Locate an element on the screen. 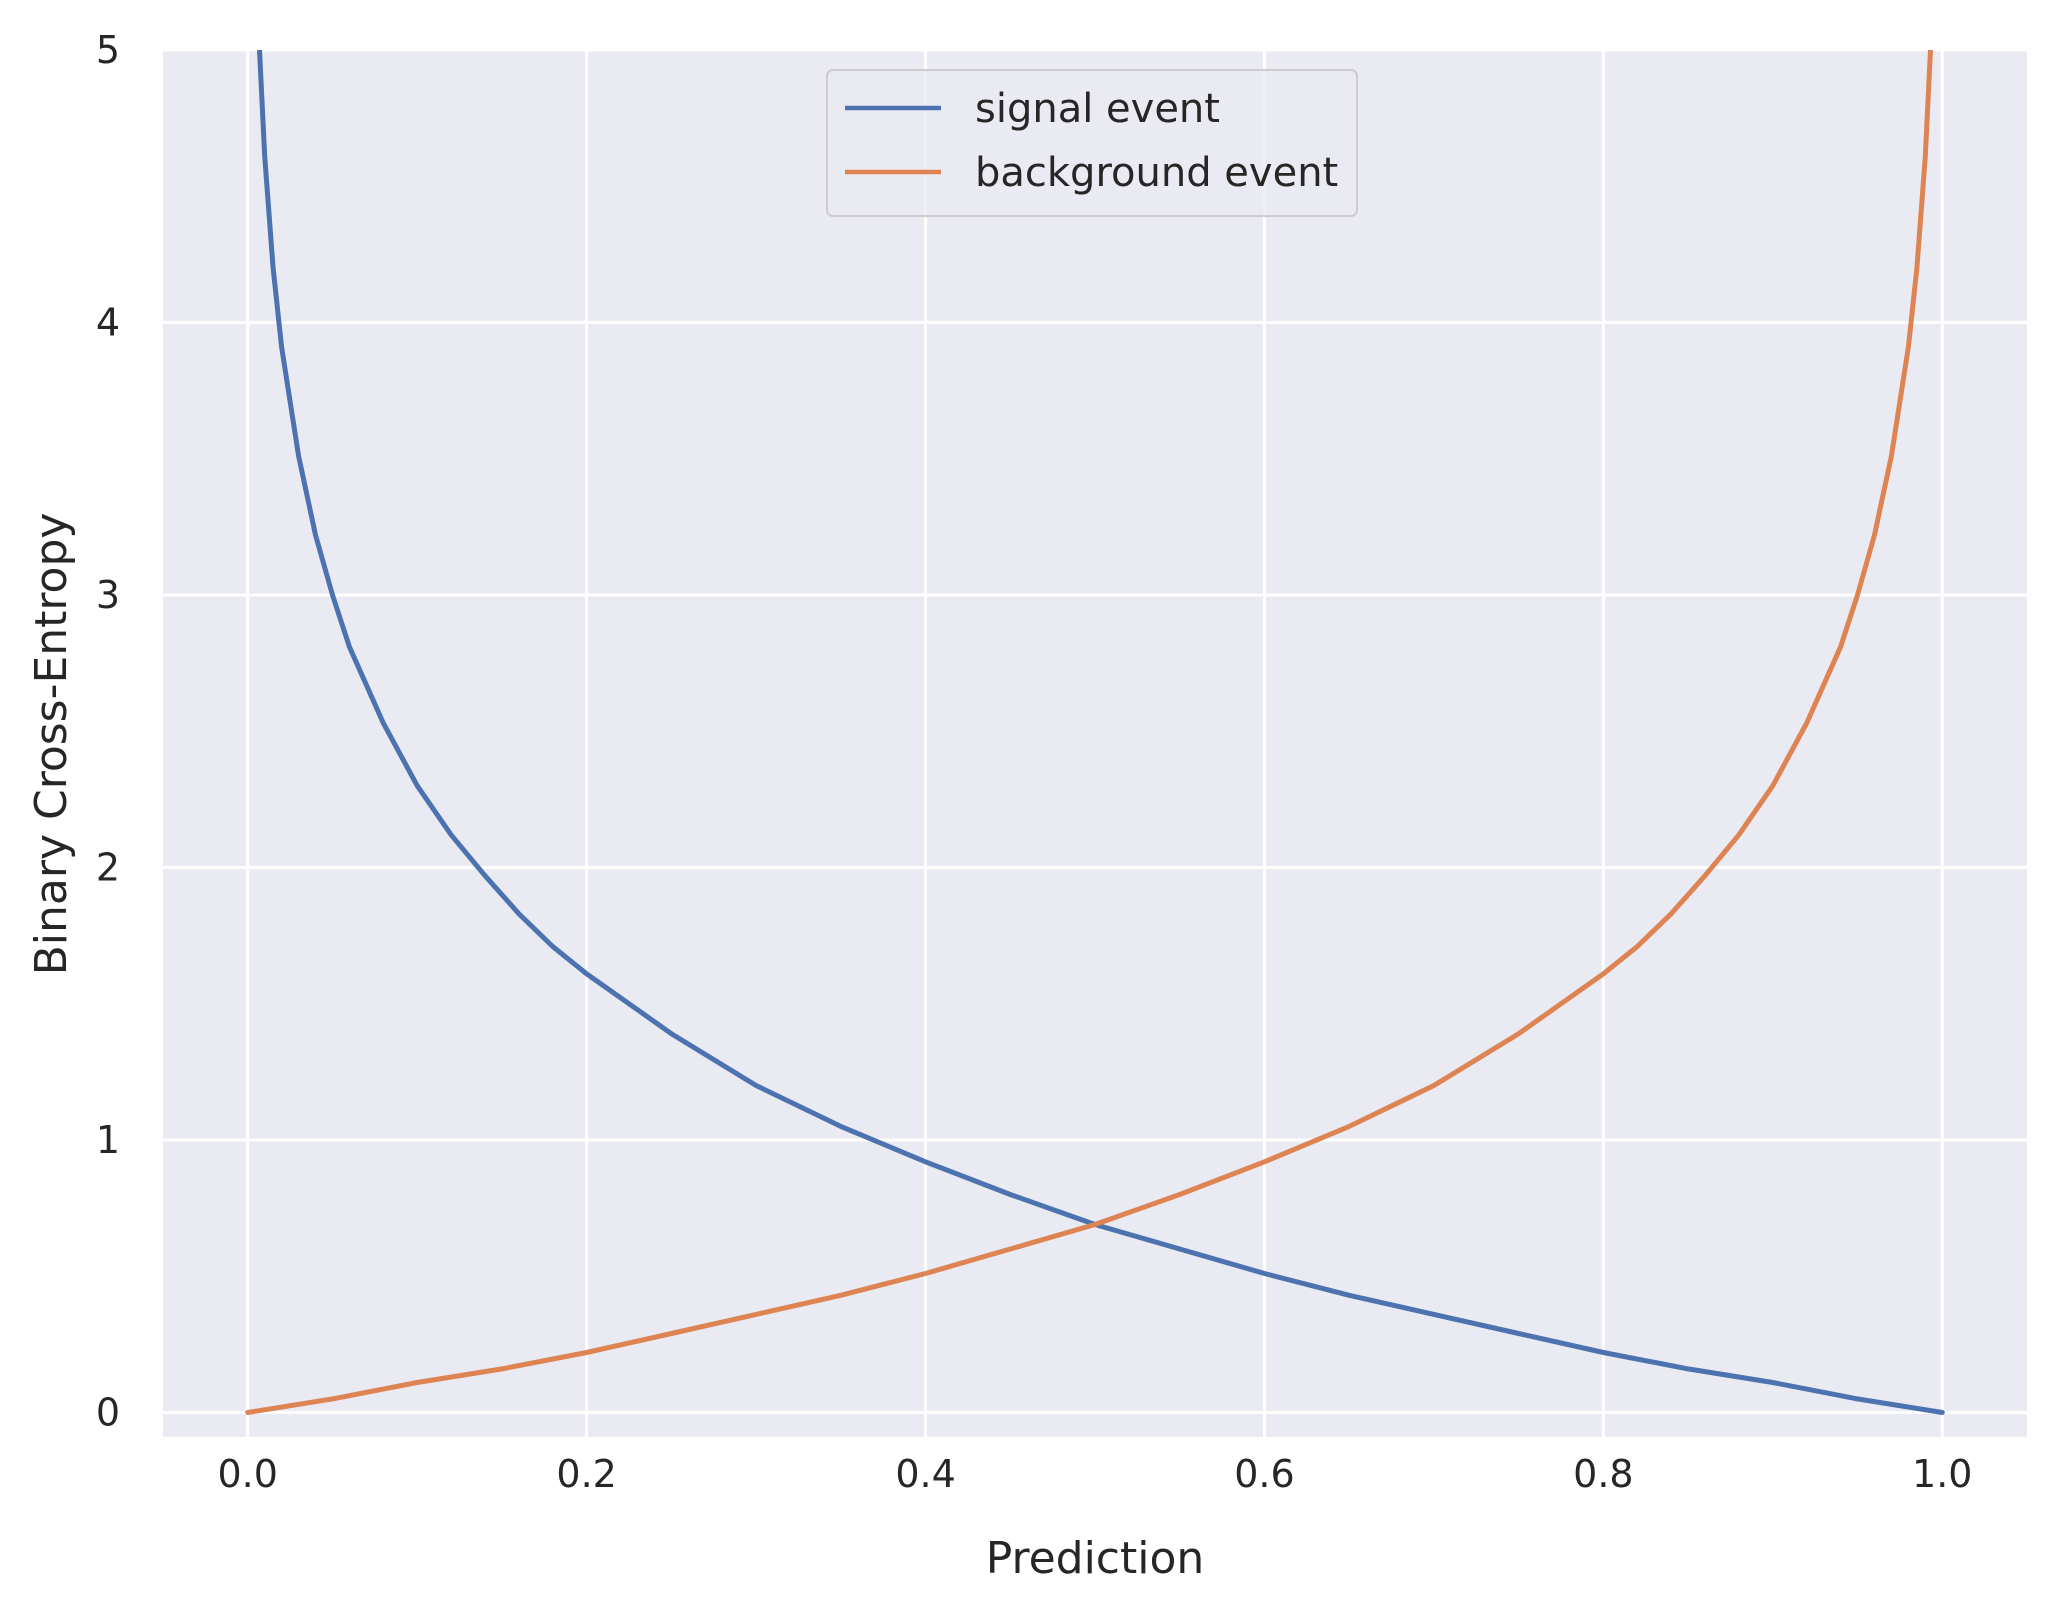 The width and height of the screenshot is (2048, 1608). x-tick-label: 1.0 is located at coordinates (1942, 1474).